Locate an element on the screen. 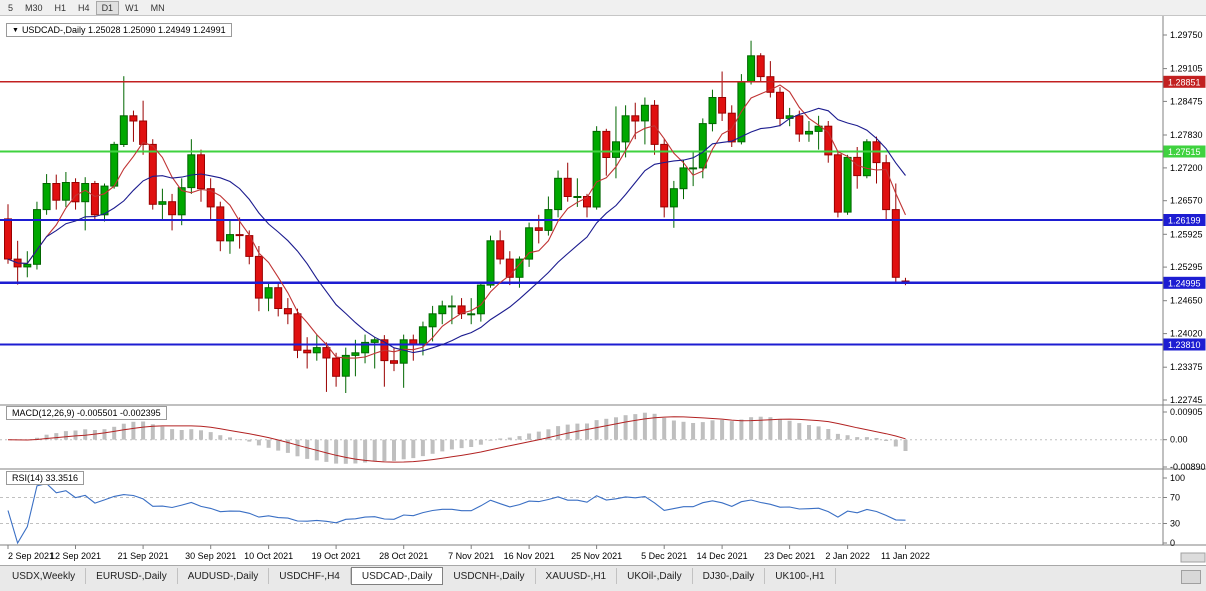  timeframe-button-w1: W1 is located at coordinates (132, 7).